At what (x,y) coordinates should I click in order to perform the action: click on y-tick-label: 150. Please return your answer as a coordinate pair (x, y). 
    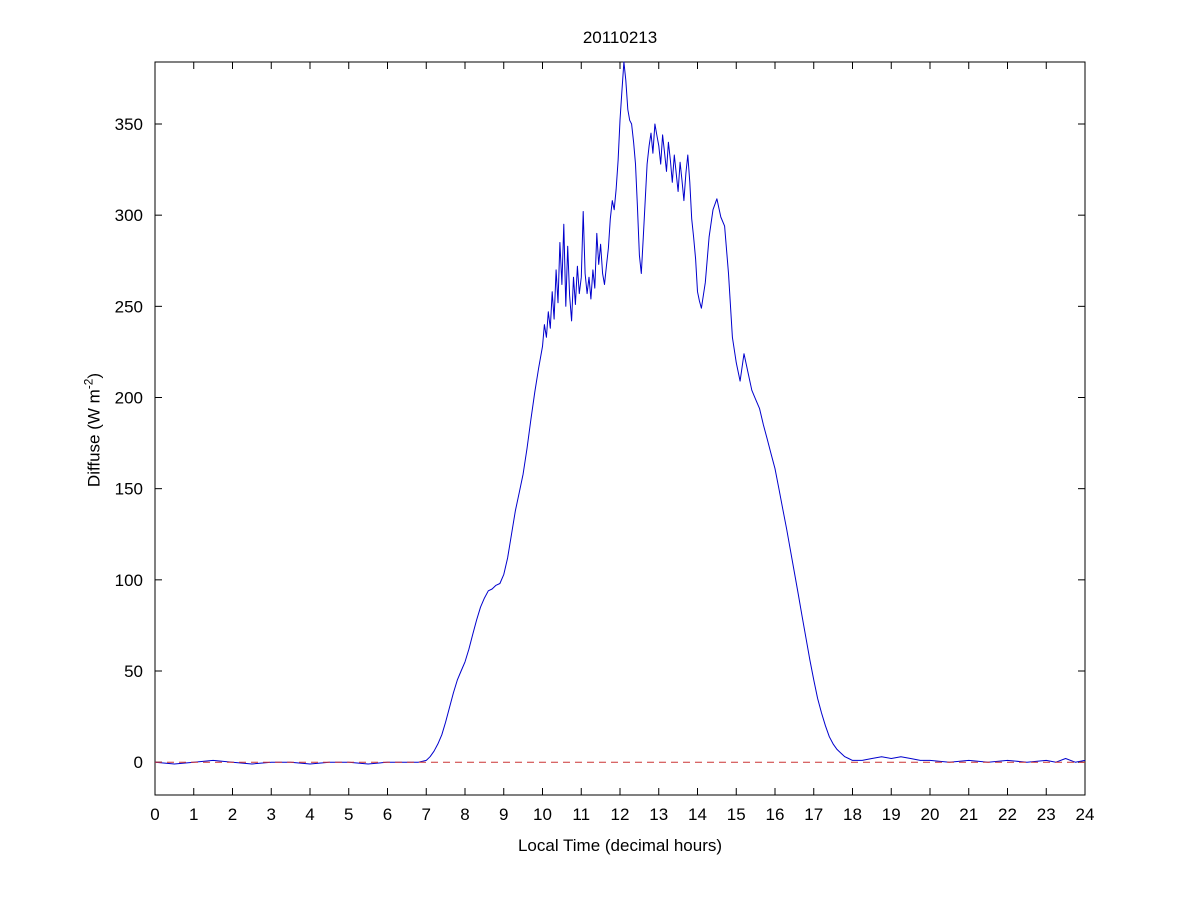
    Looking at the image, I should click on (129, 489).